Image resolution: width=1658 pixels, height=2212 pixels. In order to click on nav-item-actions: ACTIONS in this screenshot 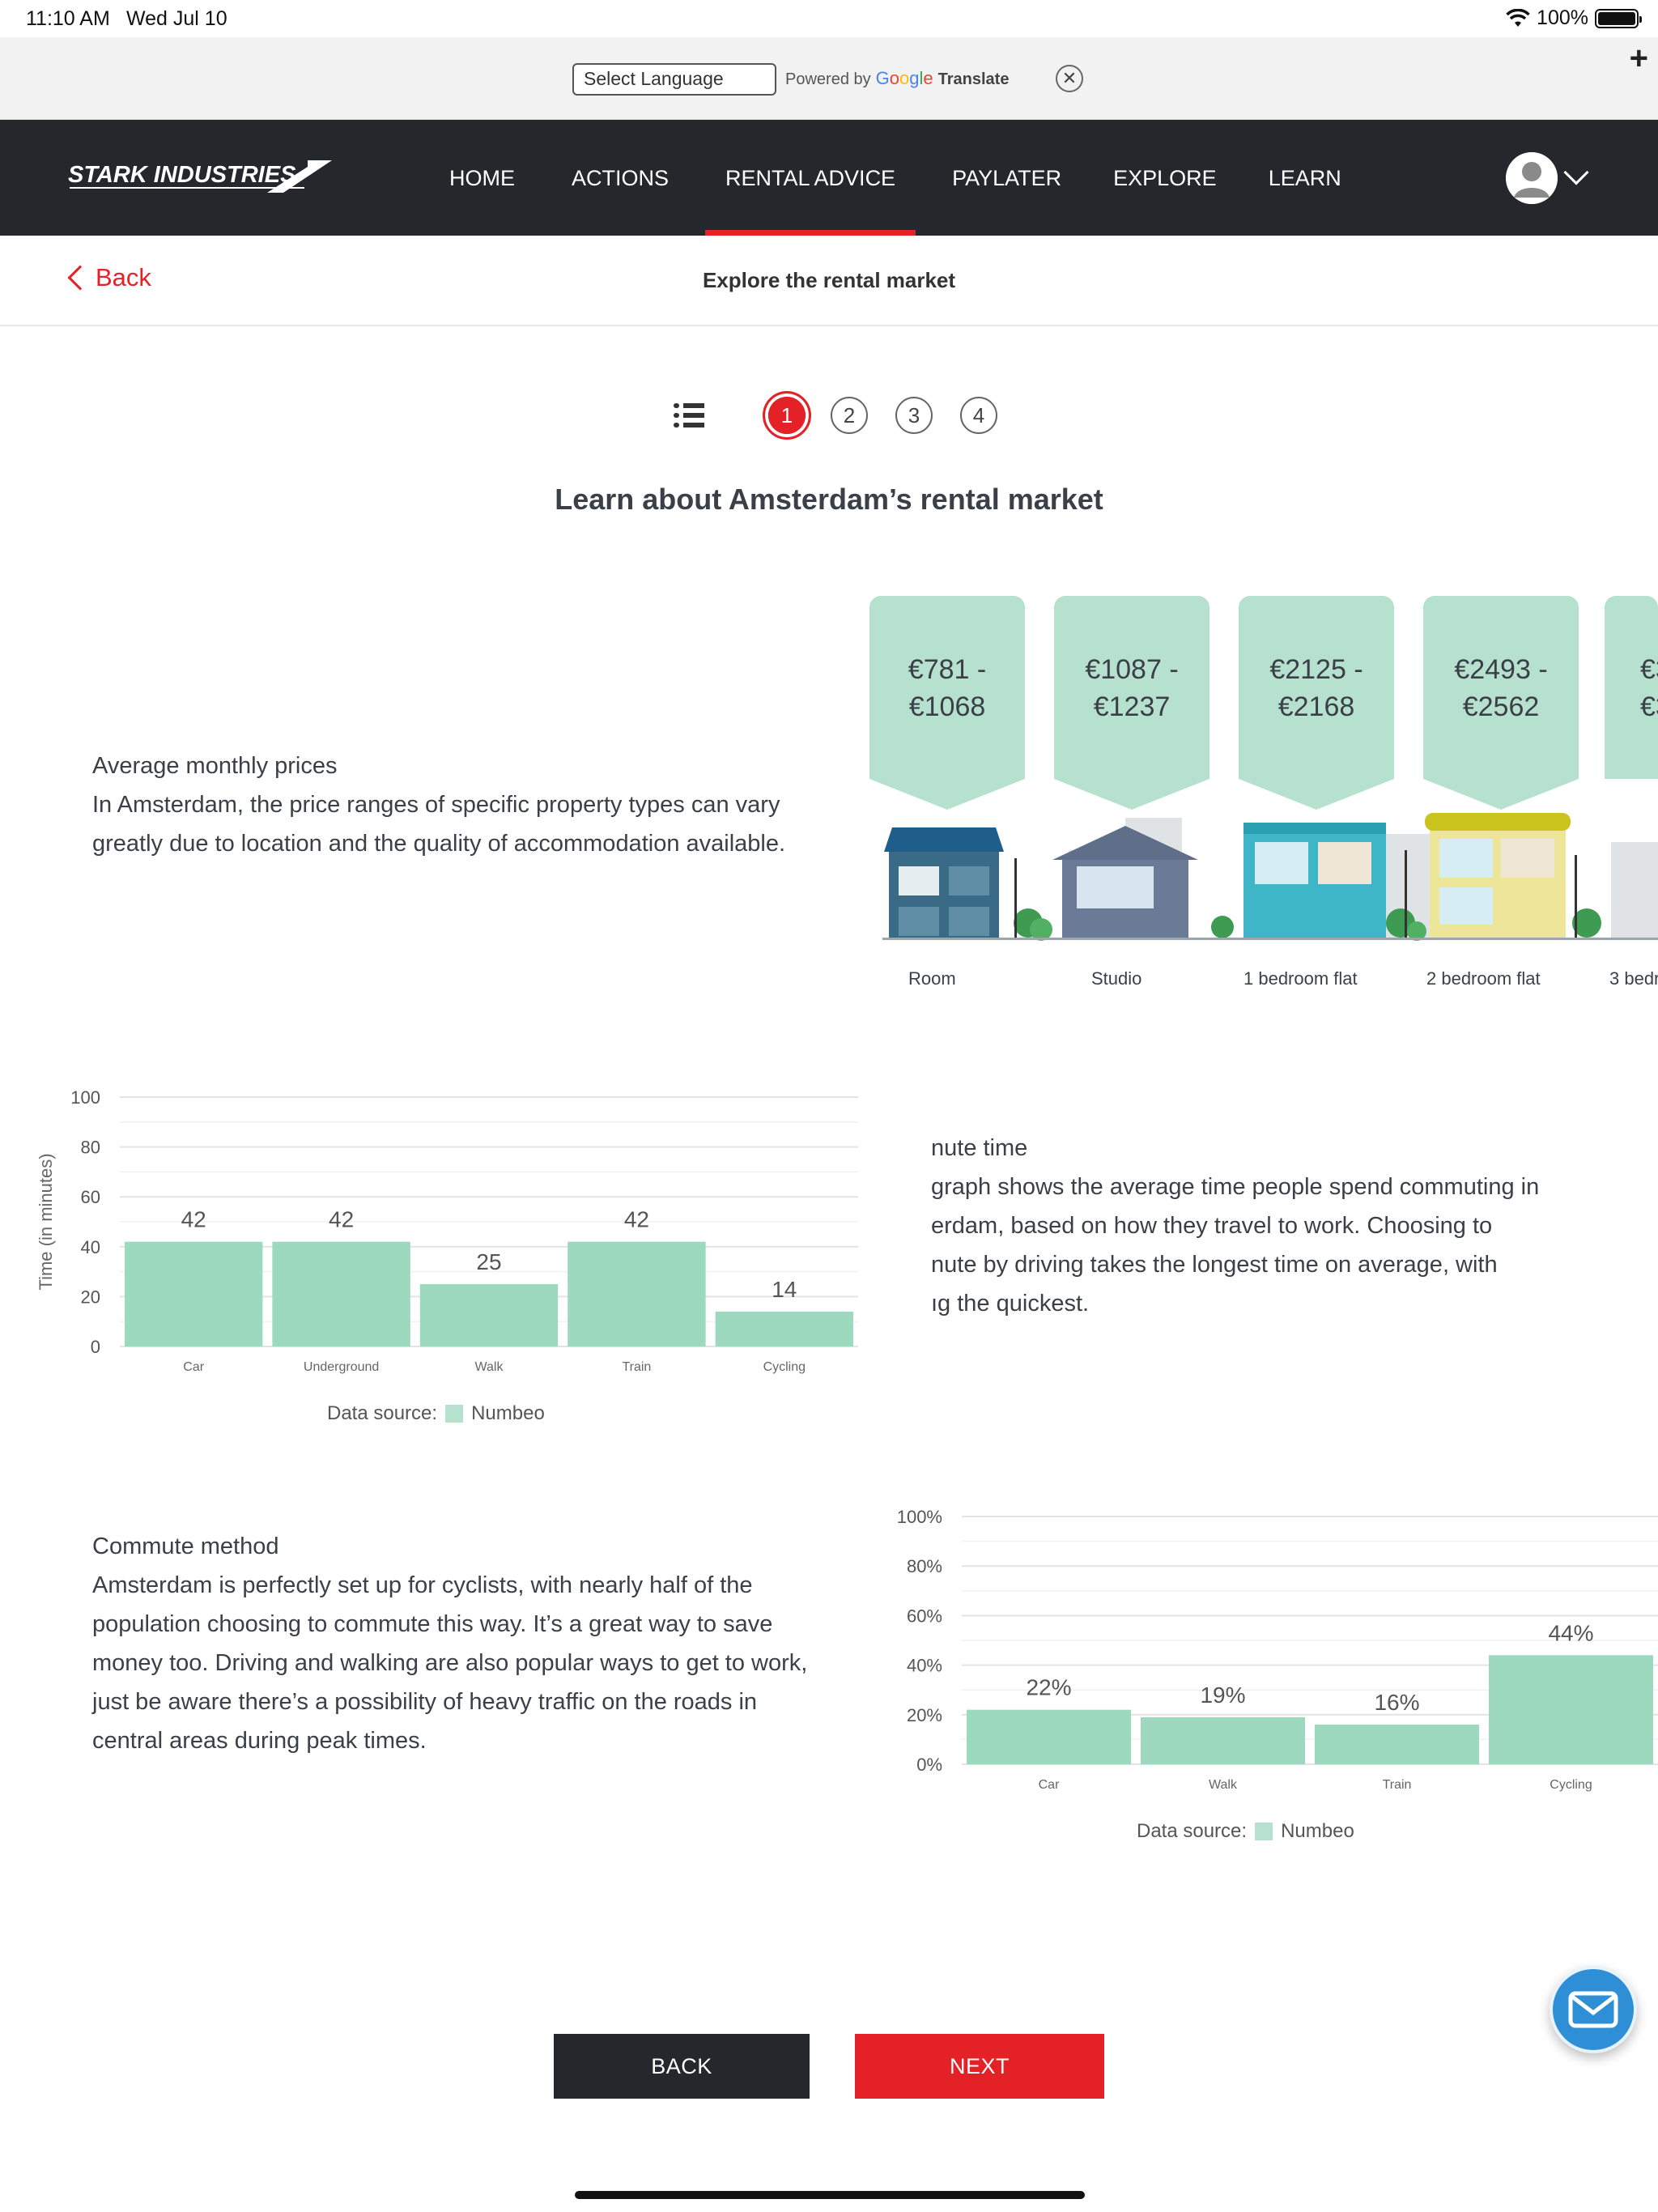, I will do `click(621, 178)`.